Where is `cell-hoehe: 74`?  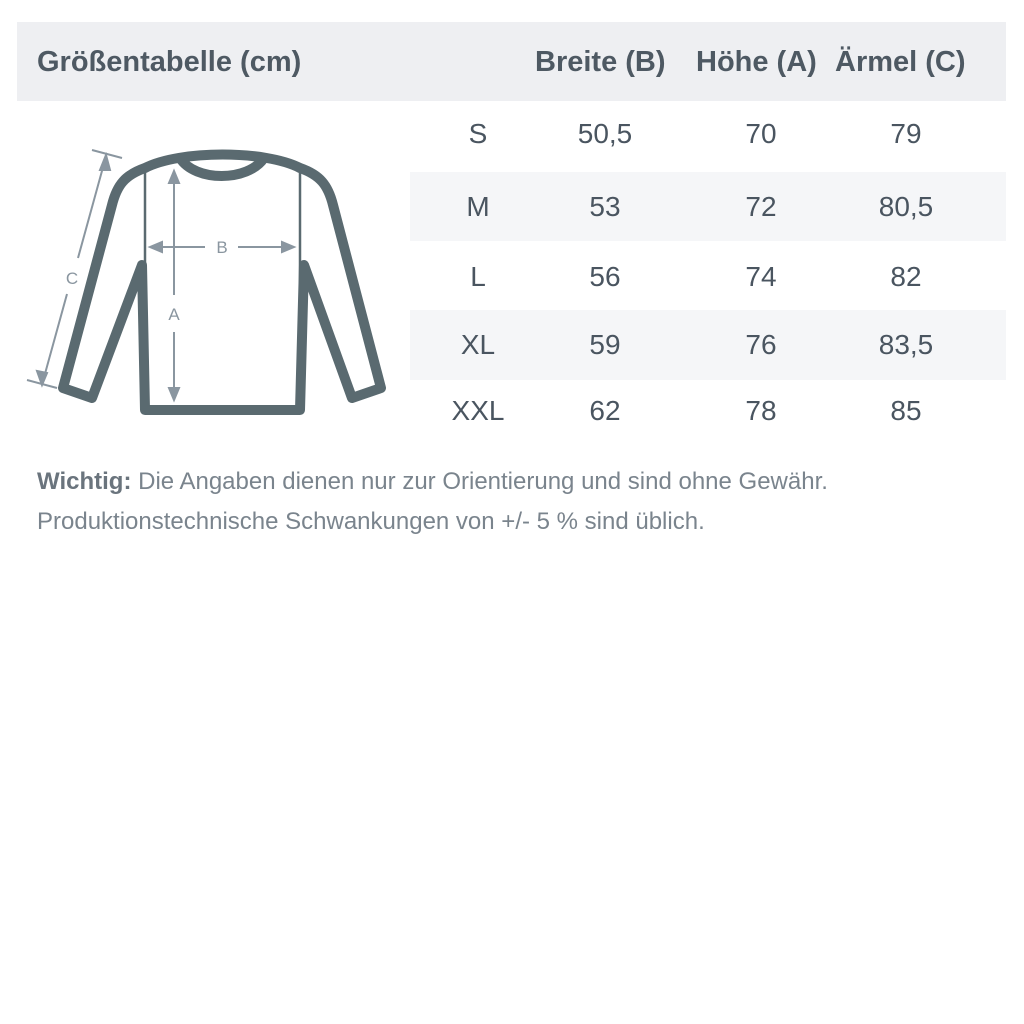 cell-hoehe: 74 is located at coordinates (761, 276).